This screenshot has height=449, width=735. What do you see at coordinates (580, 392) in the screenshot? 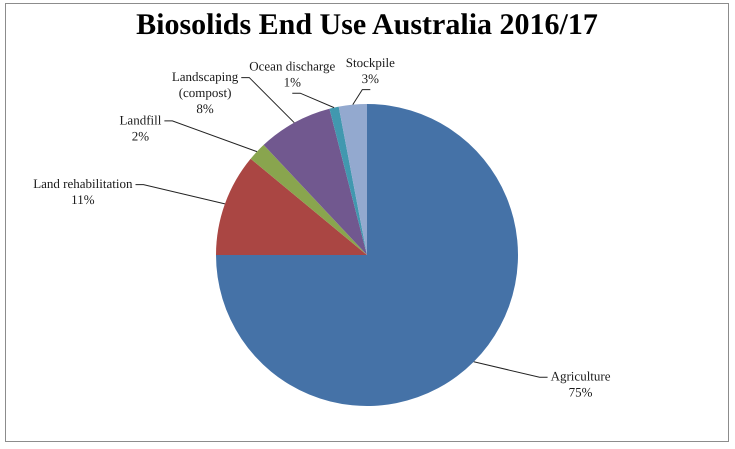
I see `data-label: 75%` at bounding box center [580, 392].